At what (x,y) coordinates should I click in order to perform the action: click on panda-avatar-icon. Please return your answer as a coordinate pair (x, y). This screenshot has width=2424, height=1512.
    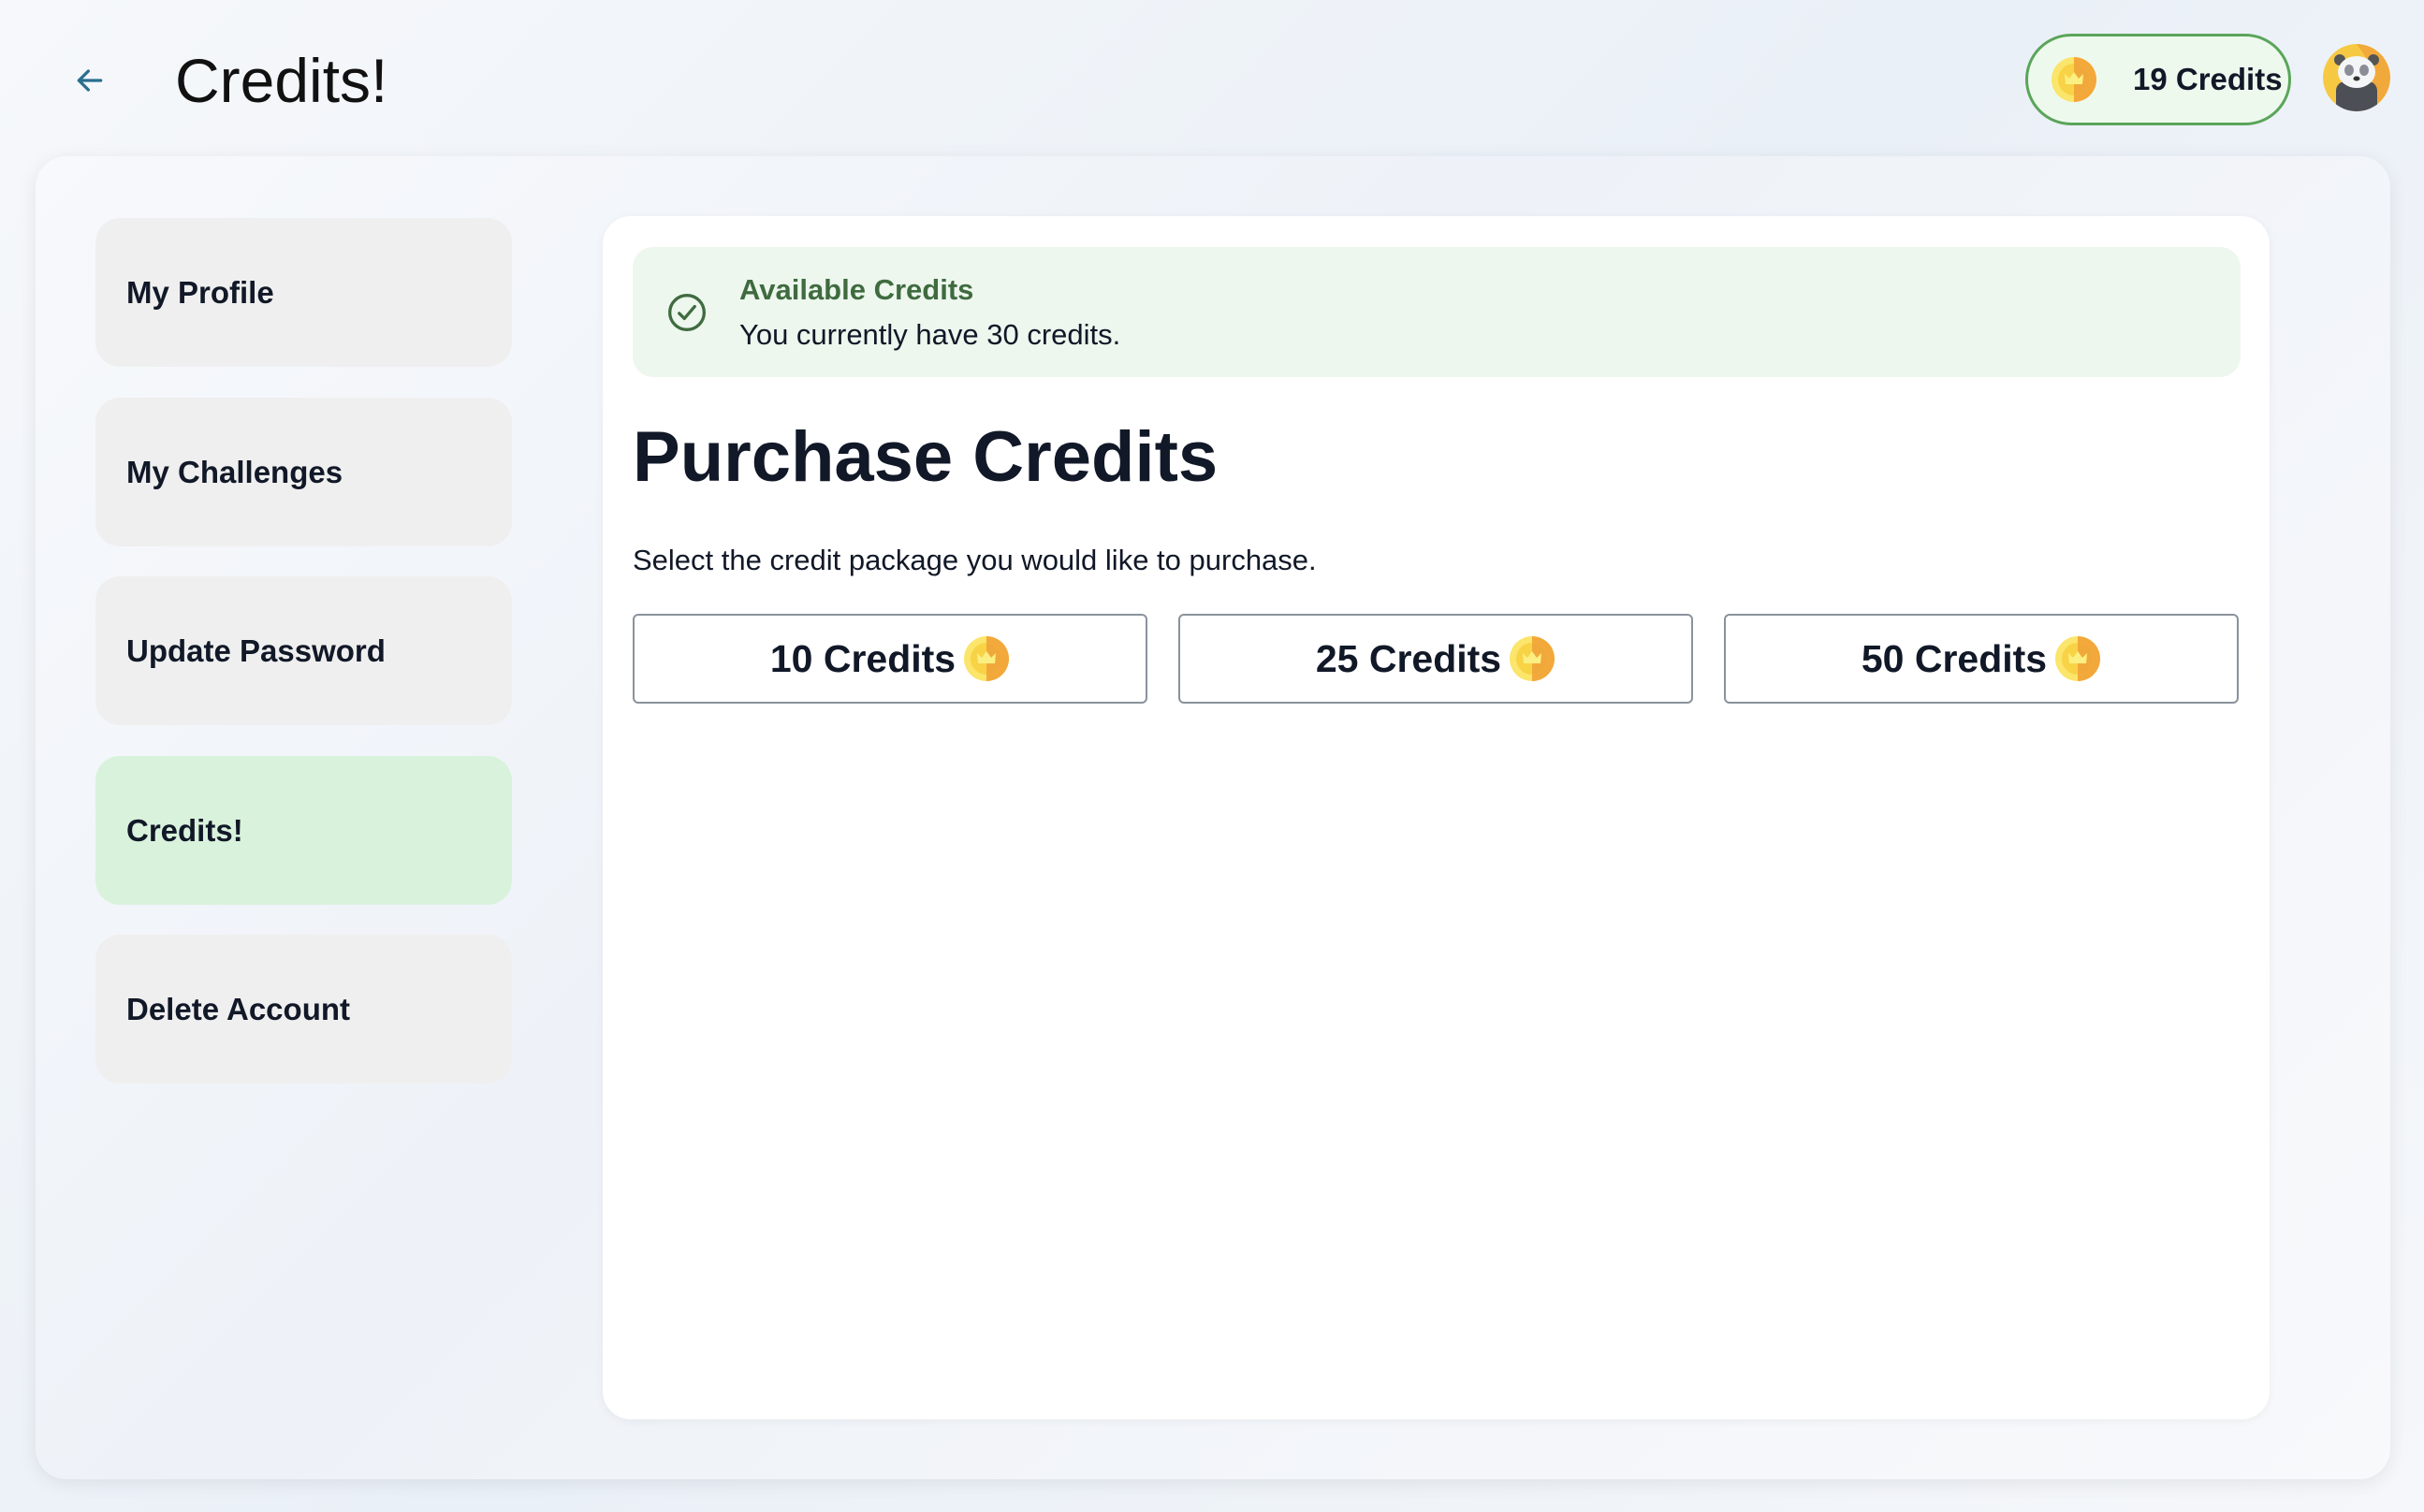
    Looking at the image, I should click on (2356, 78).